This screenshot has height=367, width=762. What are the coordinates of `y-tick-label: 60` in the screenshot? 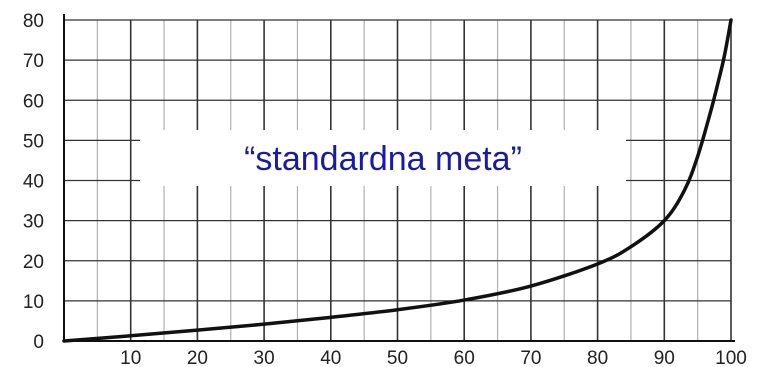 It's located at (33, 101).